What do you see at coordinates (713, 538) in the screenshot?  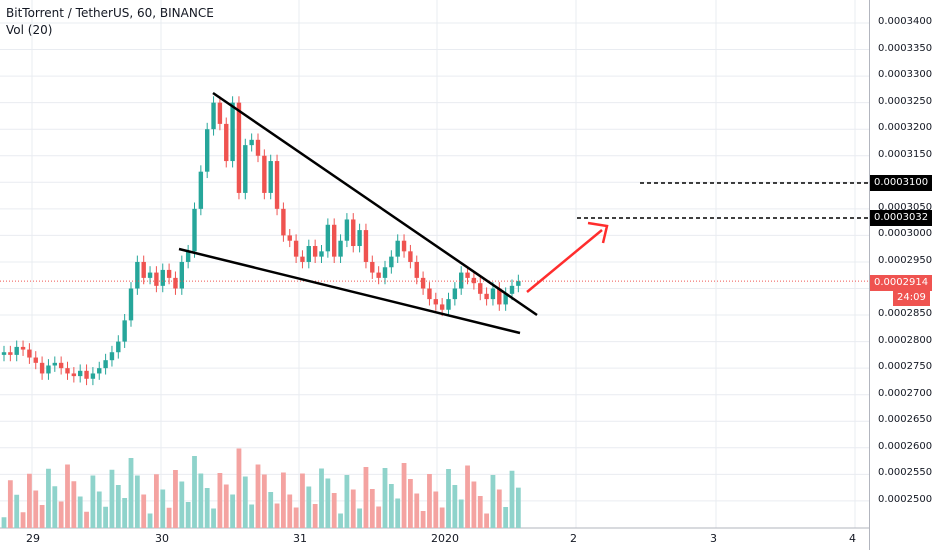 I see `time-tick-label: 3` at bounding box center [713, 538].